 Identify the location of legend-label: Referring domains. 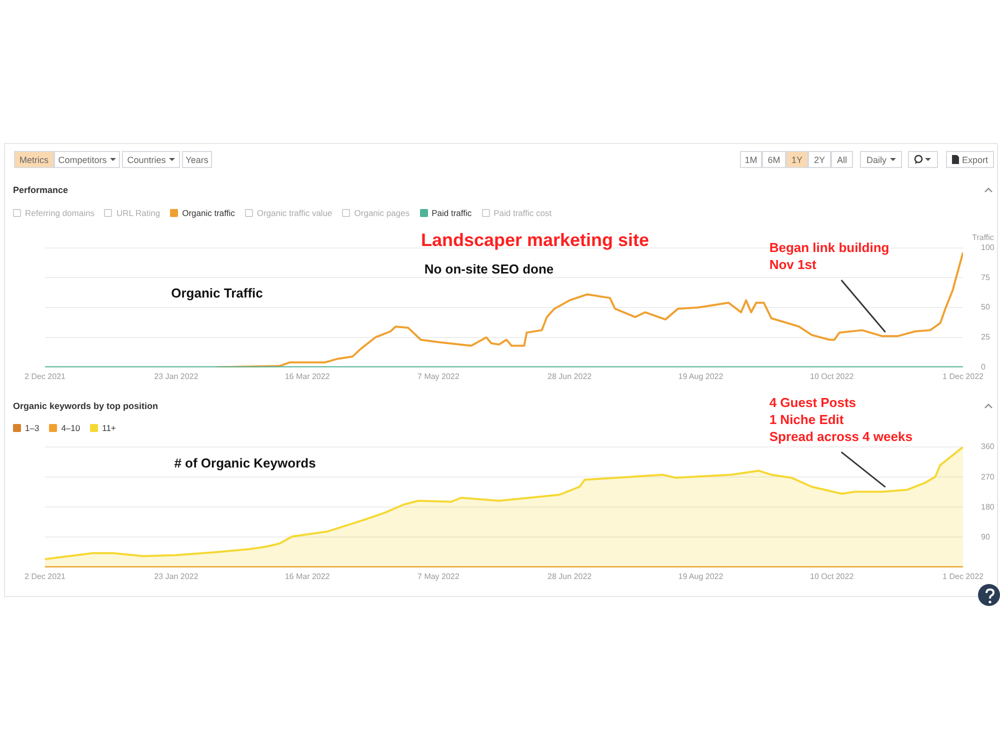
(59, 213).